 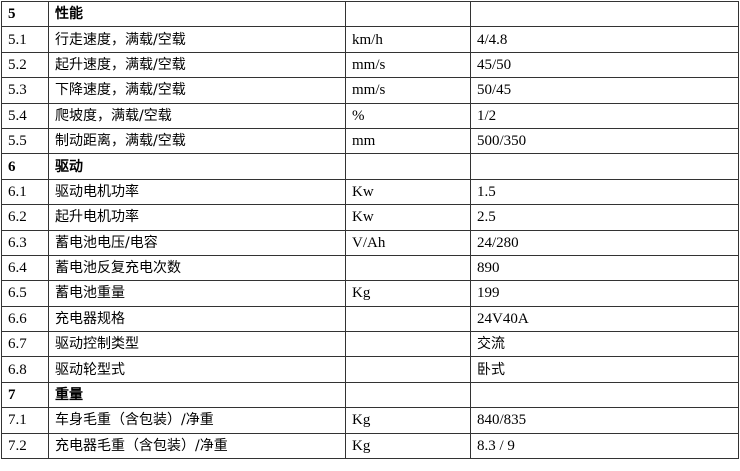 I want to click on table-row: 6.3 蓄电池电压/电容 V/Ah 24/280, so click(x=370, y=242).